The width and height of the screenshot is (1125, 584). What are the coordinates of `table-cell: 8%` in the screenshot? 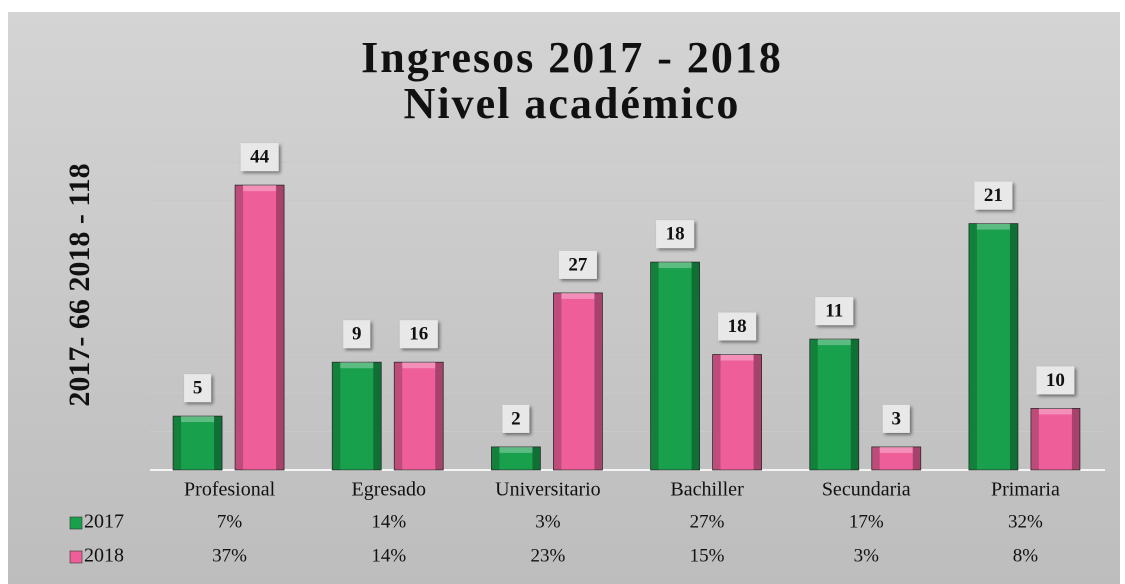 It's located at (1026, 555).